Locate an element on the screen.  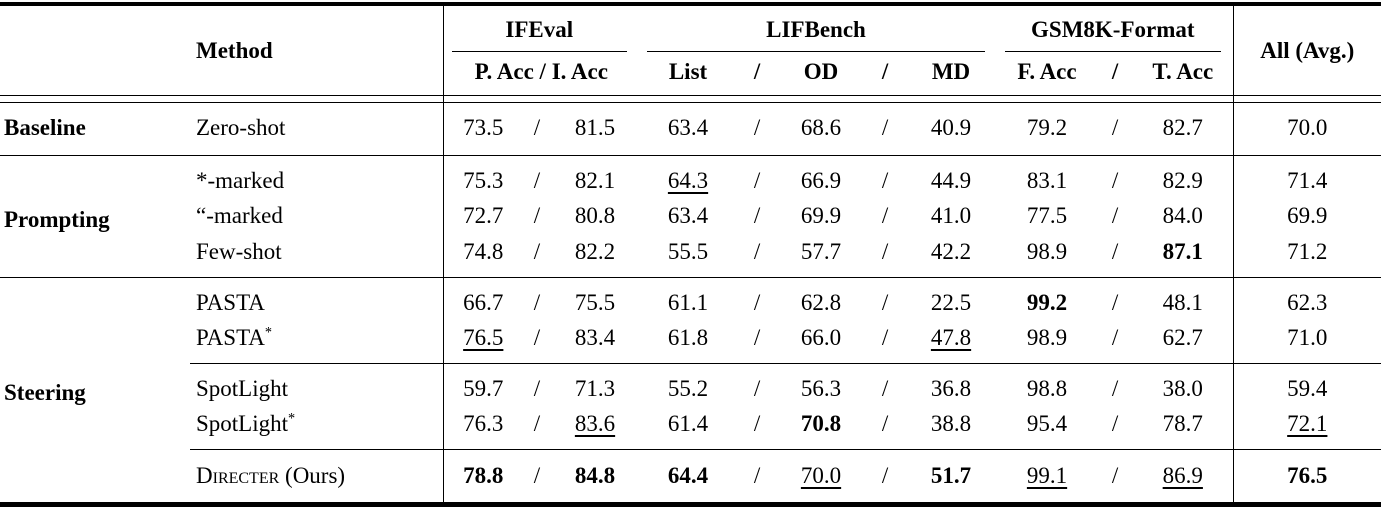
method-text: SpotLight is located at coordinates (242, 388).